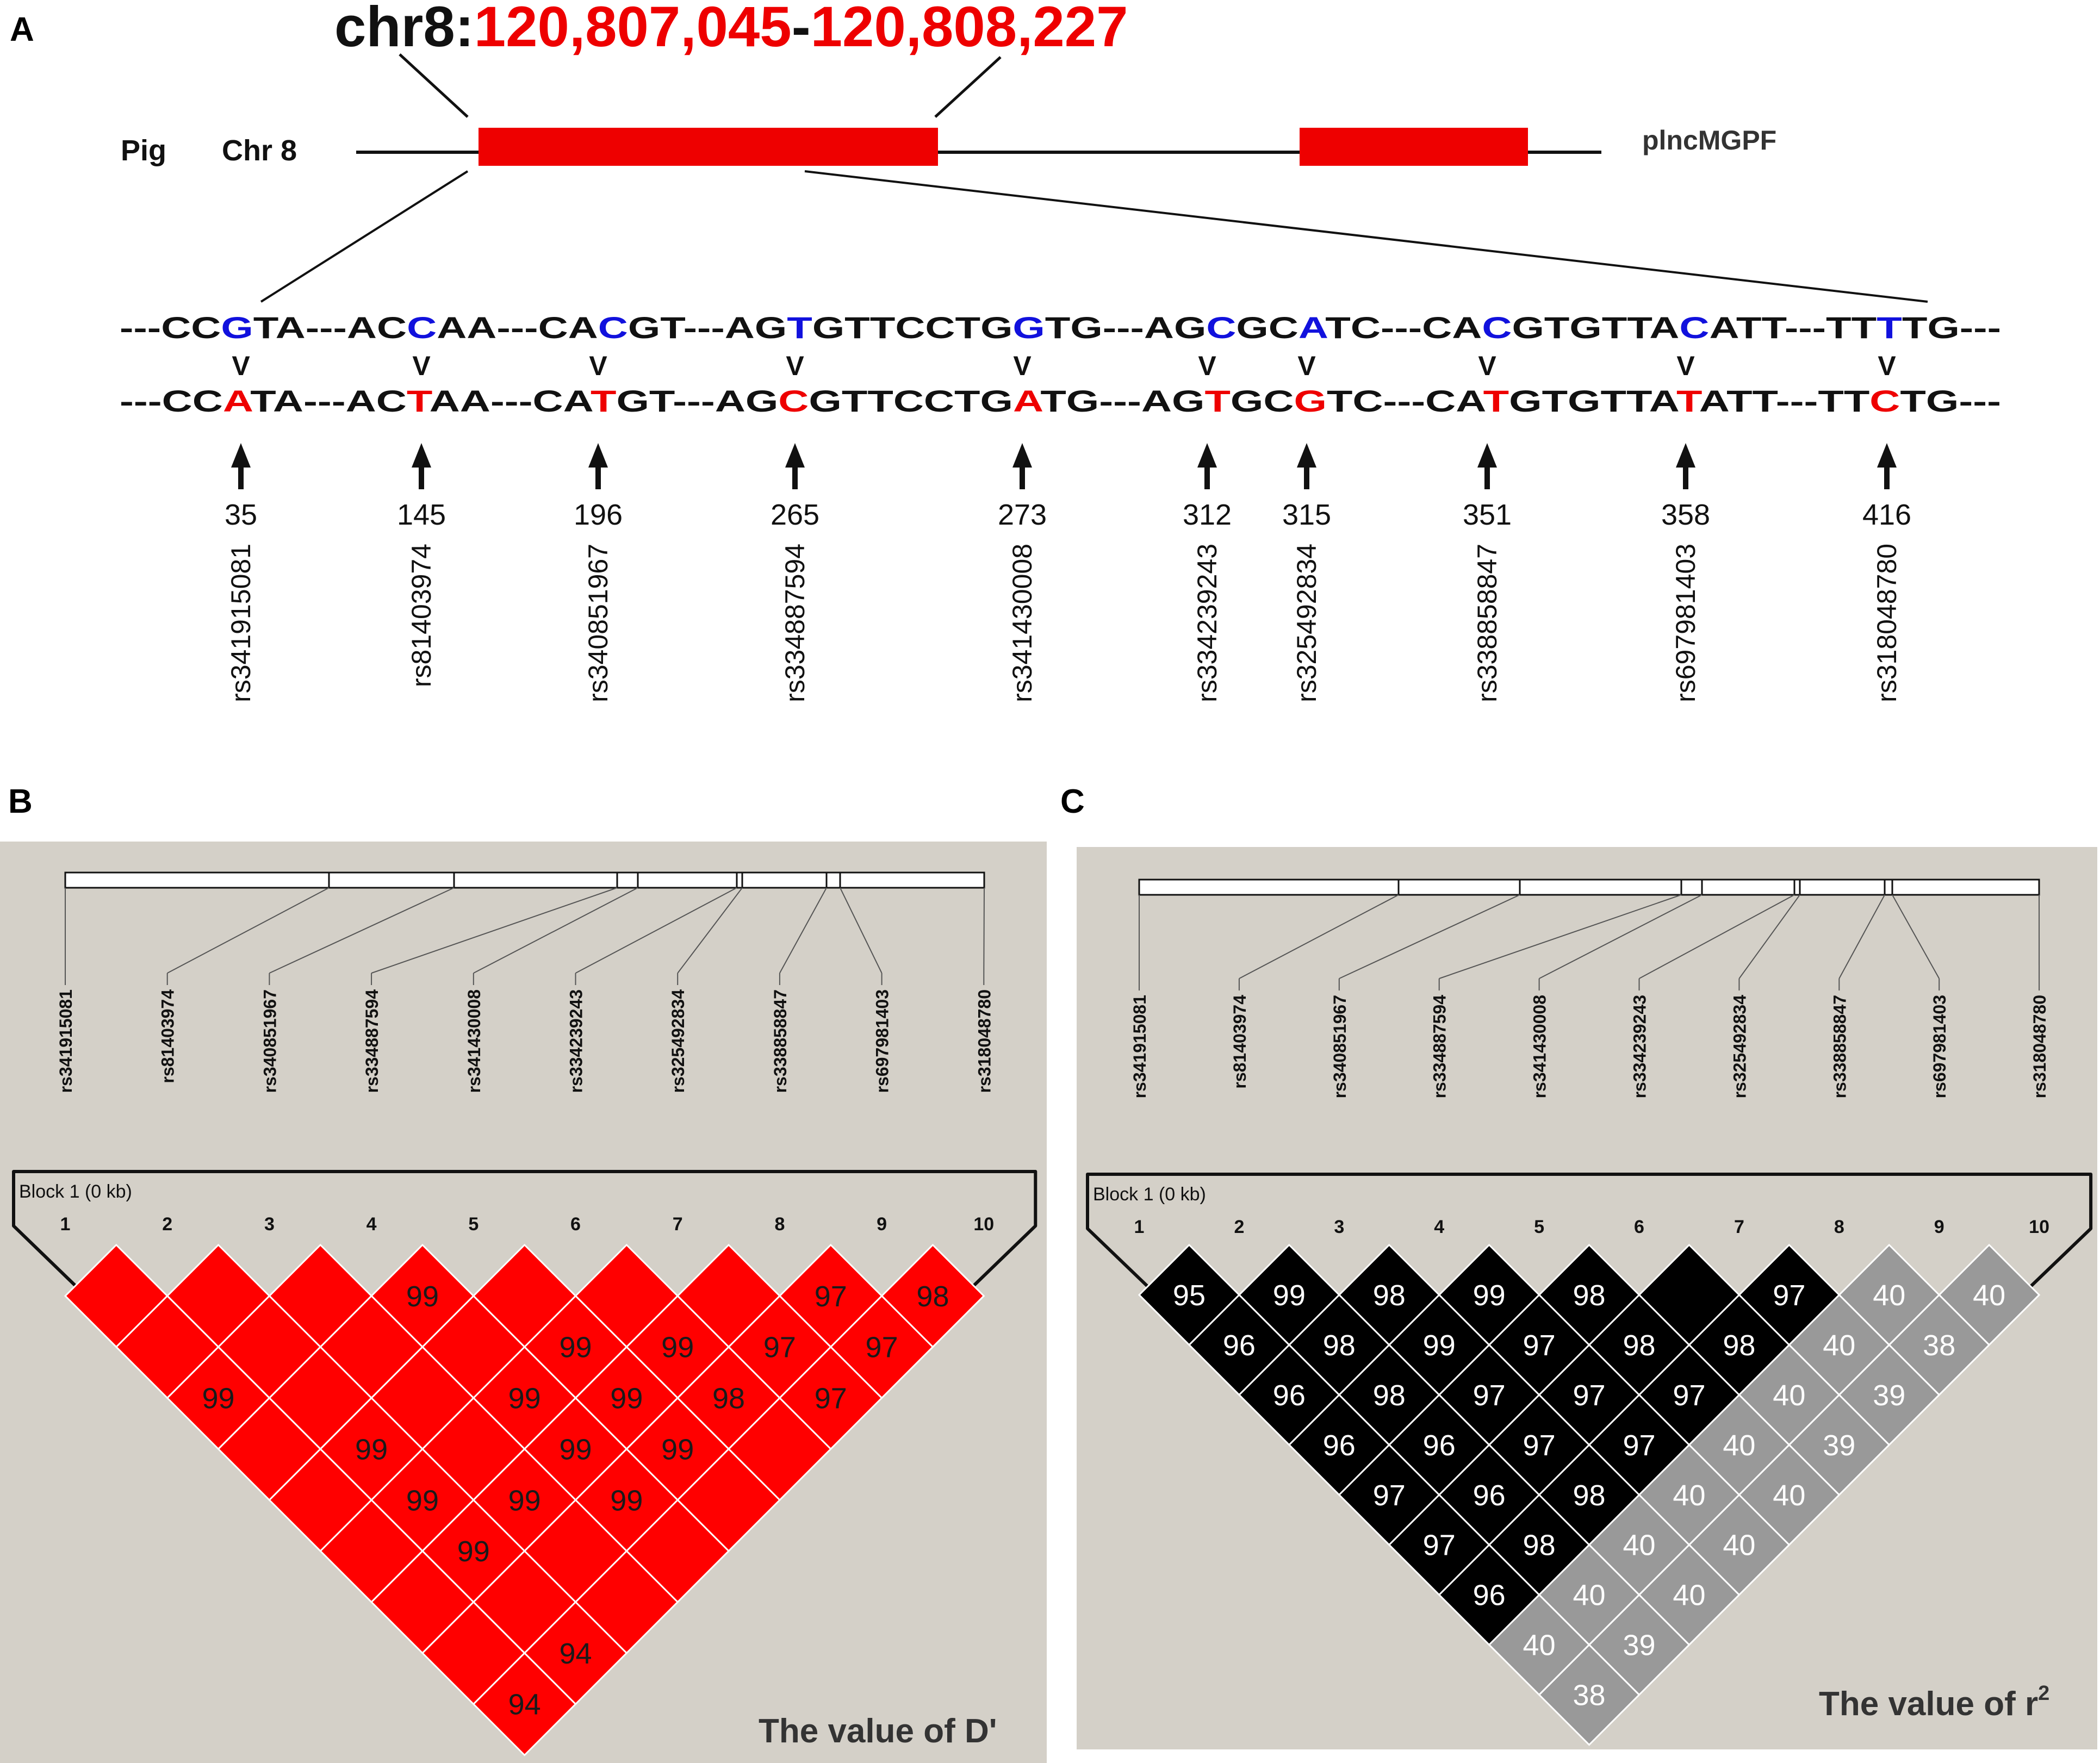  What do you see at coordinates (793, 401) in the screenshot?
I see `alt-seg-7: C` at bounding box center [793, 401].